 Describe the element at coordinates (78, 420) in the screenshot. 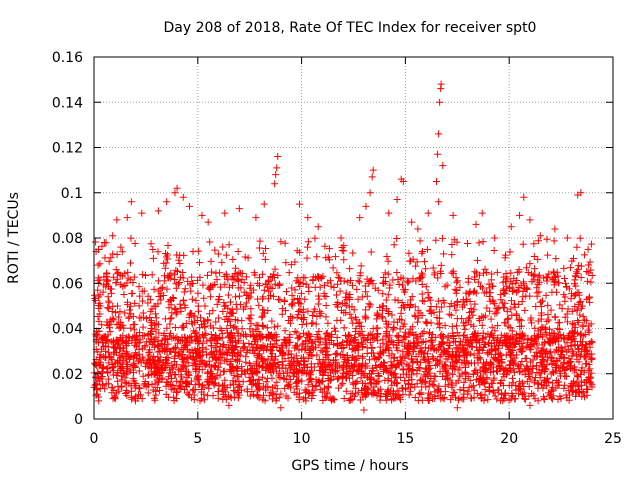

I see `y-tick-label: 0` at that location.